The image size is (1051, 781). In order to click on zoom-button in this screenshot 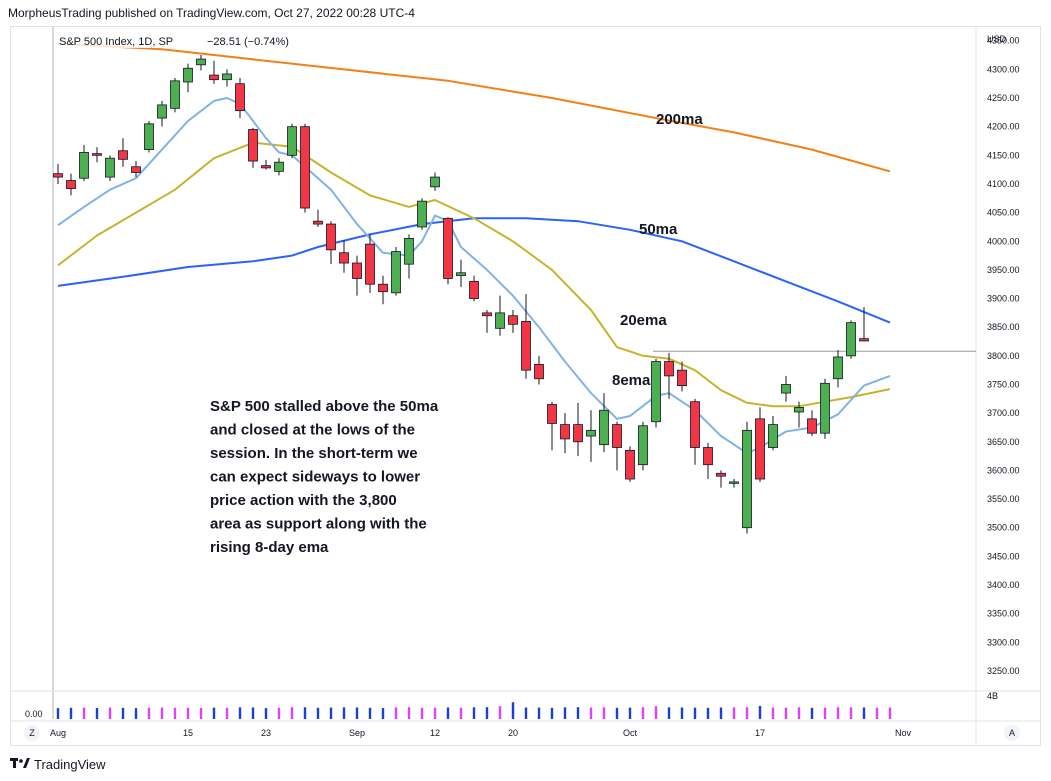, I will do `click(32, 733)`.